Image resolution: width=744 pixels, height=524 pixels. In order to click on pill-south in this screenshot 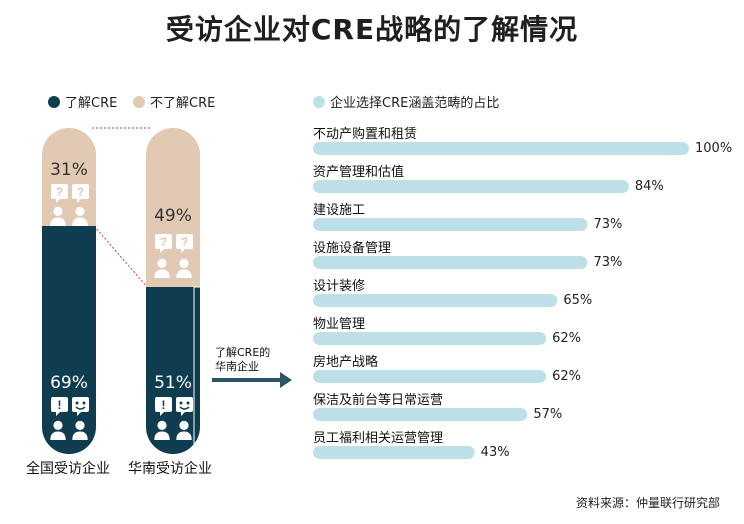, I will do `click(173, 291)`.